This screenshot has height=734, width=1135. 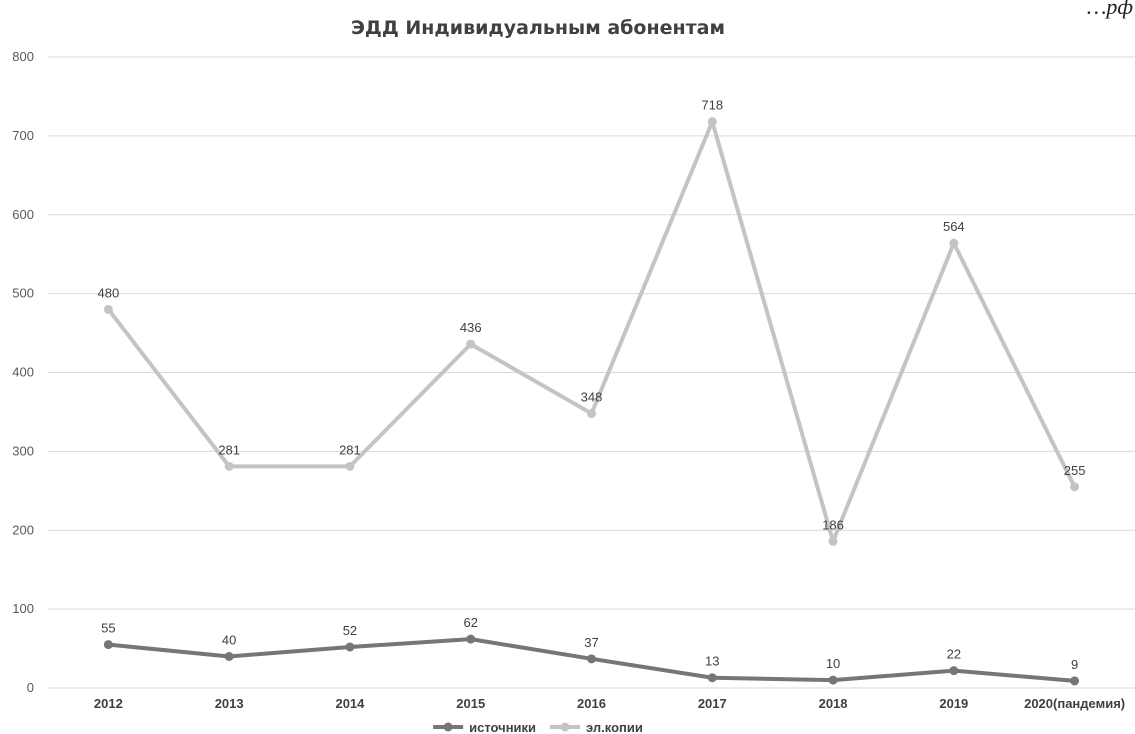 What do you see at coordinates (23, 608) in the screenshot?
I see `y-tick-label: 100` at bounding box center [23, 608].